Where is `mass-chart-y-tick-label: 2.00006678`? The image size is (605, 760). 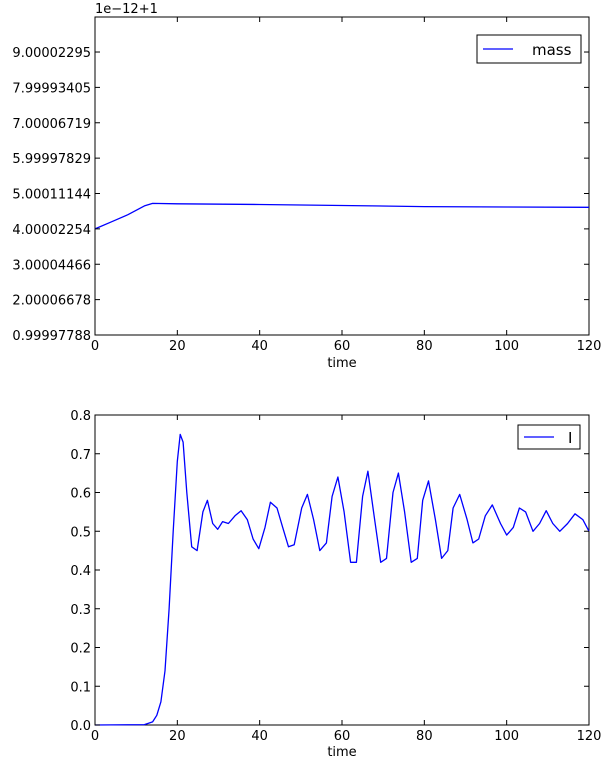 mass-chart-y-tick-label: 2.00006678 is located at coordinates (51, 301).